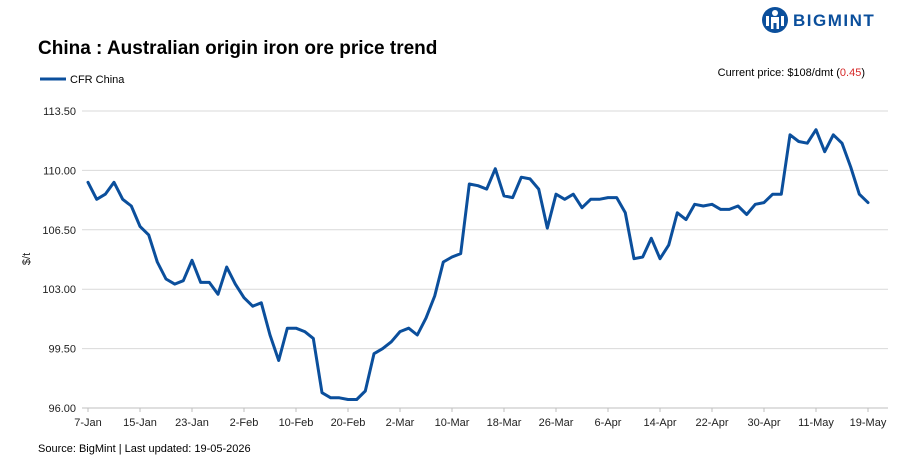 The height and width of the screenshot is (469, 915). What do you see at coordinates (62, 409) in the screenshot?
I see `y-tick-label: 96.00` at bounding box center [62, 409].